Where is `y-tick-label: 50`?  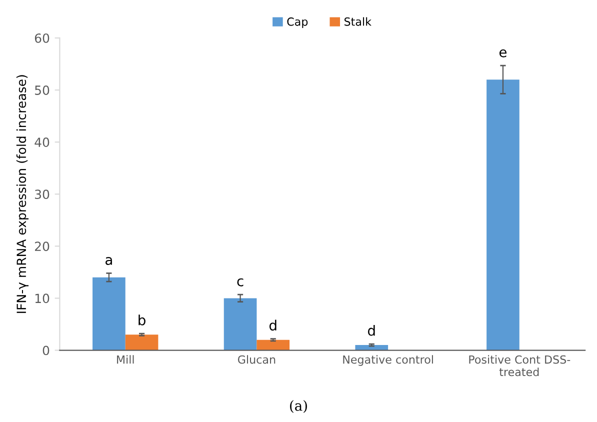
y-tick-label: 50 is located at coordinates (42, 90).